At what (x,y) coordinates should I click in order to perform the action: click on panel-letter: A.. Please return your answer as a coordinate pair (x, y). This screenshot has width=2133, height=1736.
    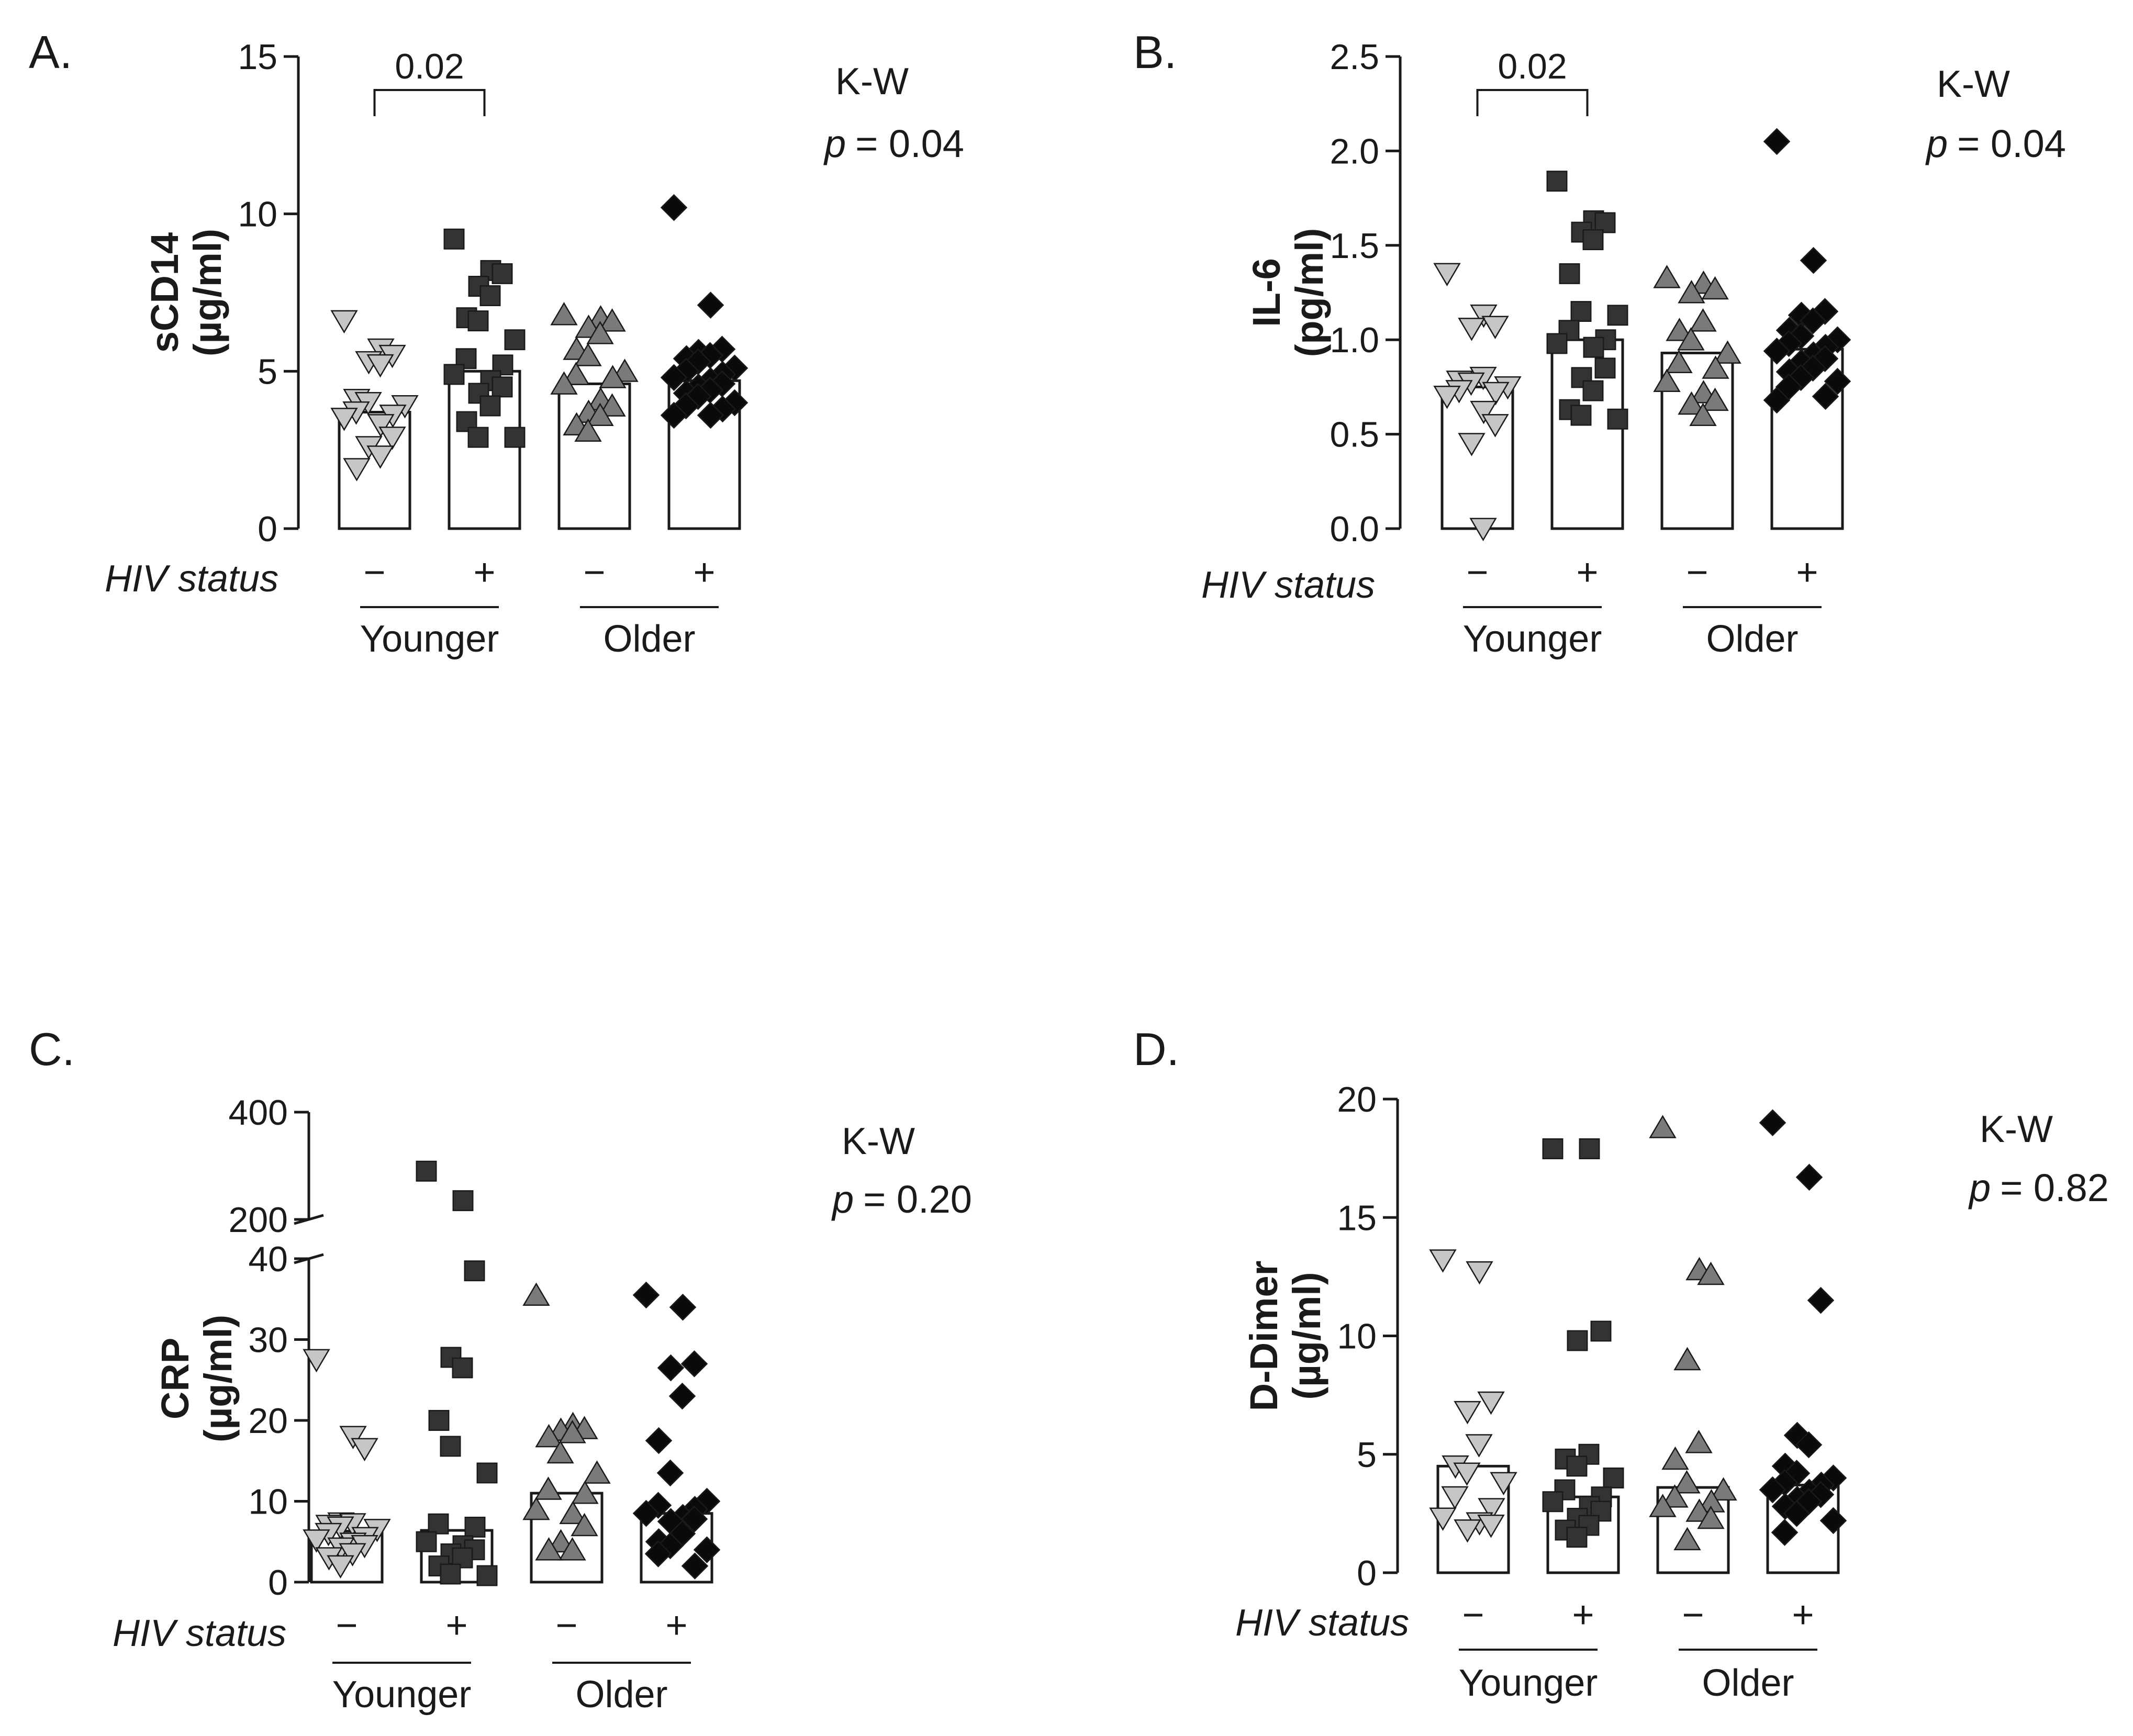
    Looking at the image, I should click on (50, 52).